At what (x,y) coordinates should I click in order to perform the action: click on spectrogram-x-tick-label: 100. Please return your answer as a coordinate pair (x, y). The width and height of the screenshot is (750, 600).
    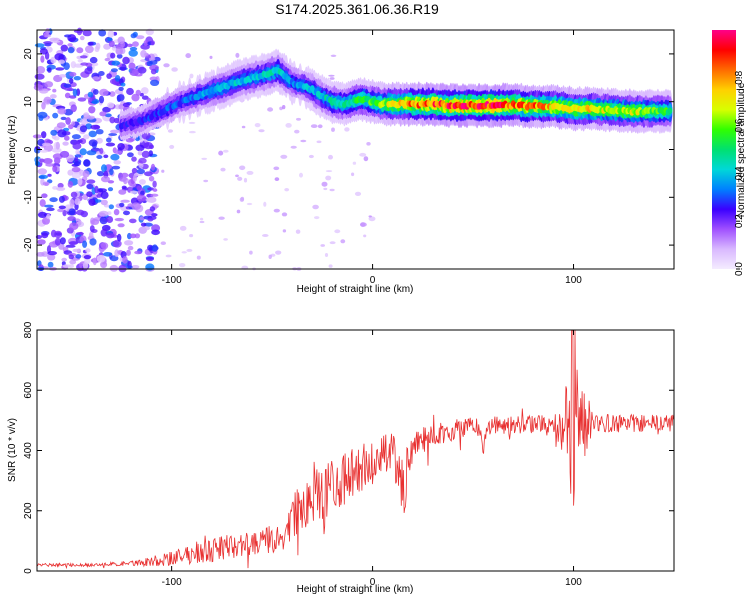
    Looking at the image, I should click on (573, 280).